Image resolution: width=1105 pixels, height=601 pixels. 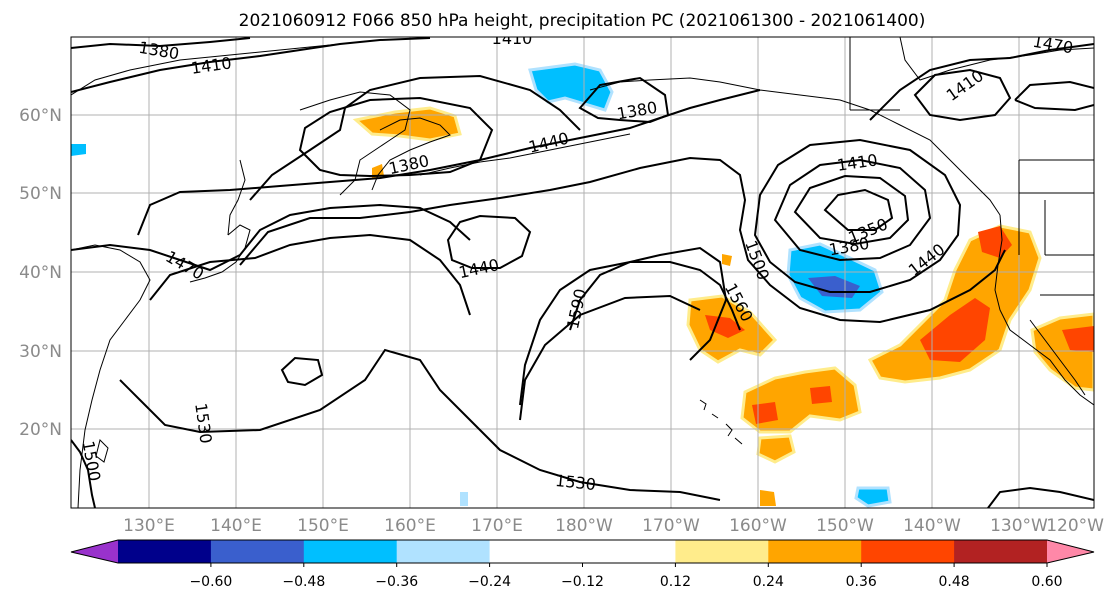 I want to click on lon-label-160e: 160°E, so click(x=410, y=526).